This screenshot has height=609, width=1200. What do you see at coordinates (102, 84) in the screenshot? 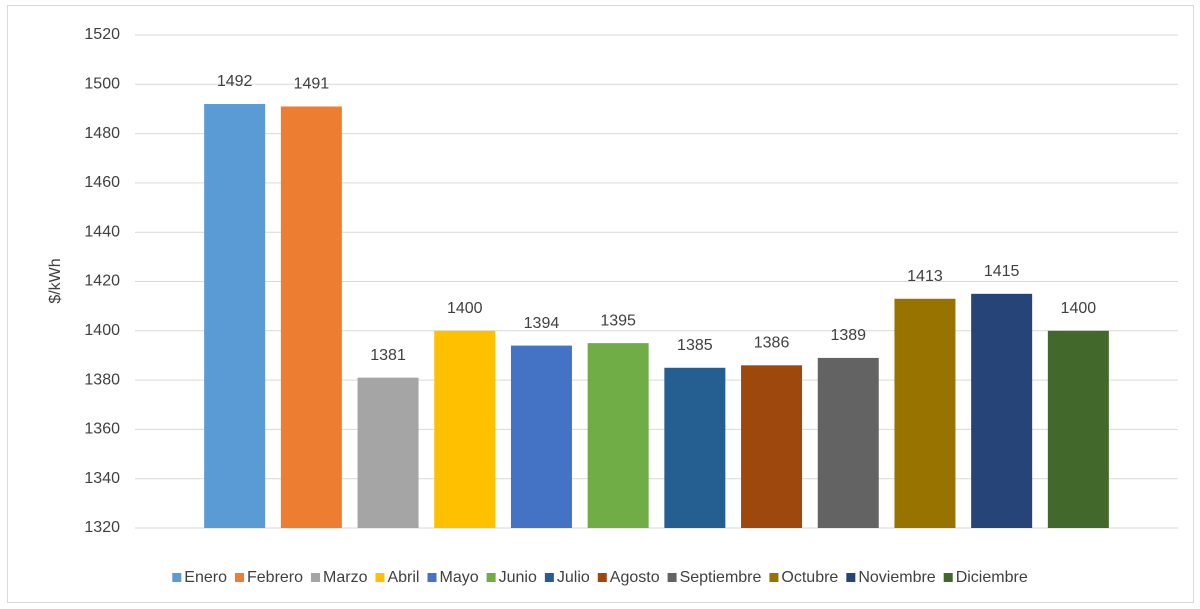
I see `y-tick-label: 1500` at bounding box center [102, 84].